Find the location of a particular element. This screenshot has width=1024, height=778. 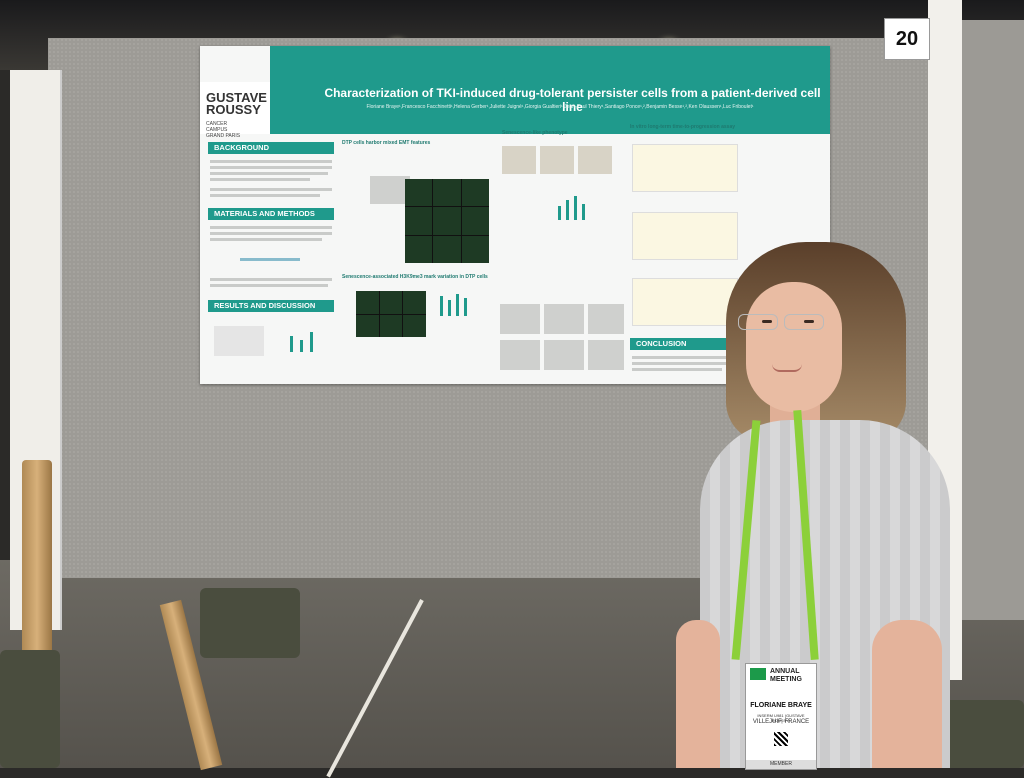

person-face is located at coordinates (794, 347).